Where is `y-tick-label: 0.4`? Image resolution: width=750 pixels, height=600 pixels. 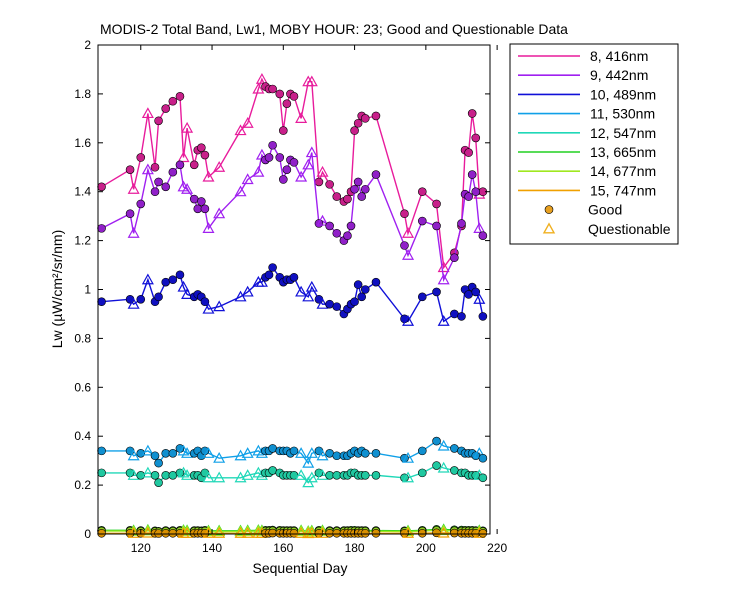 y-tick-label: 0.4 is located at coordinates (82, 436).